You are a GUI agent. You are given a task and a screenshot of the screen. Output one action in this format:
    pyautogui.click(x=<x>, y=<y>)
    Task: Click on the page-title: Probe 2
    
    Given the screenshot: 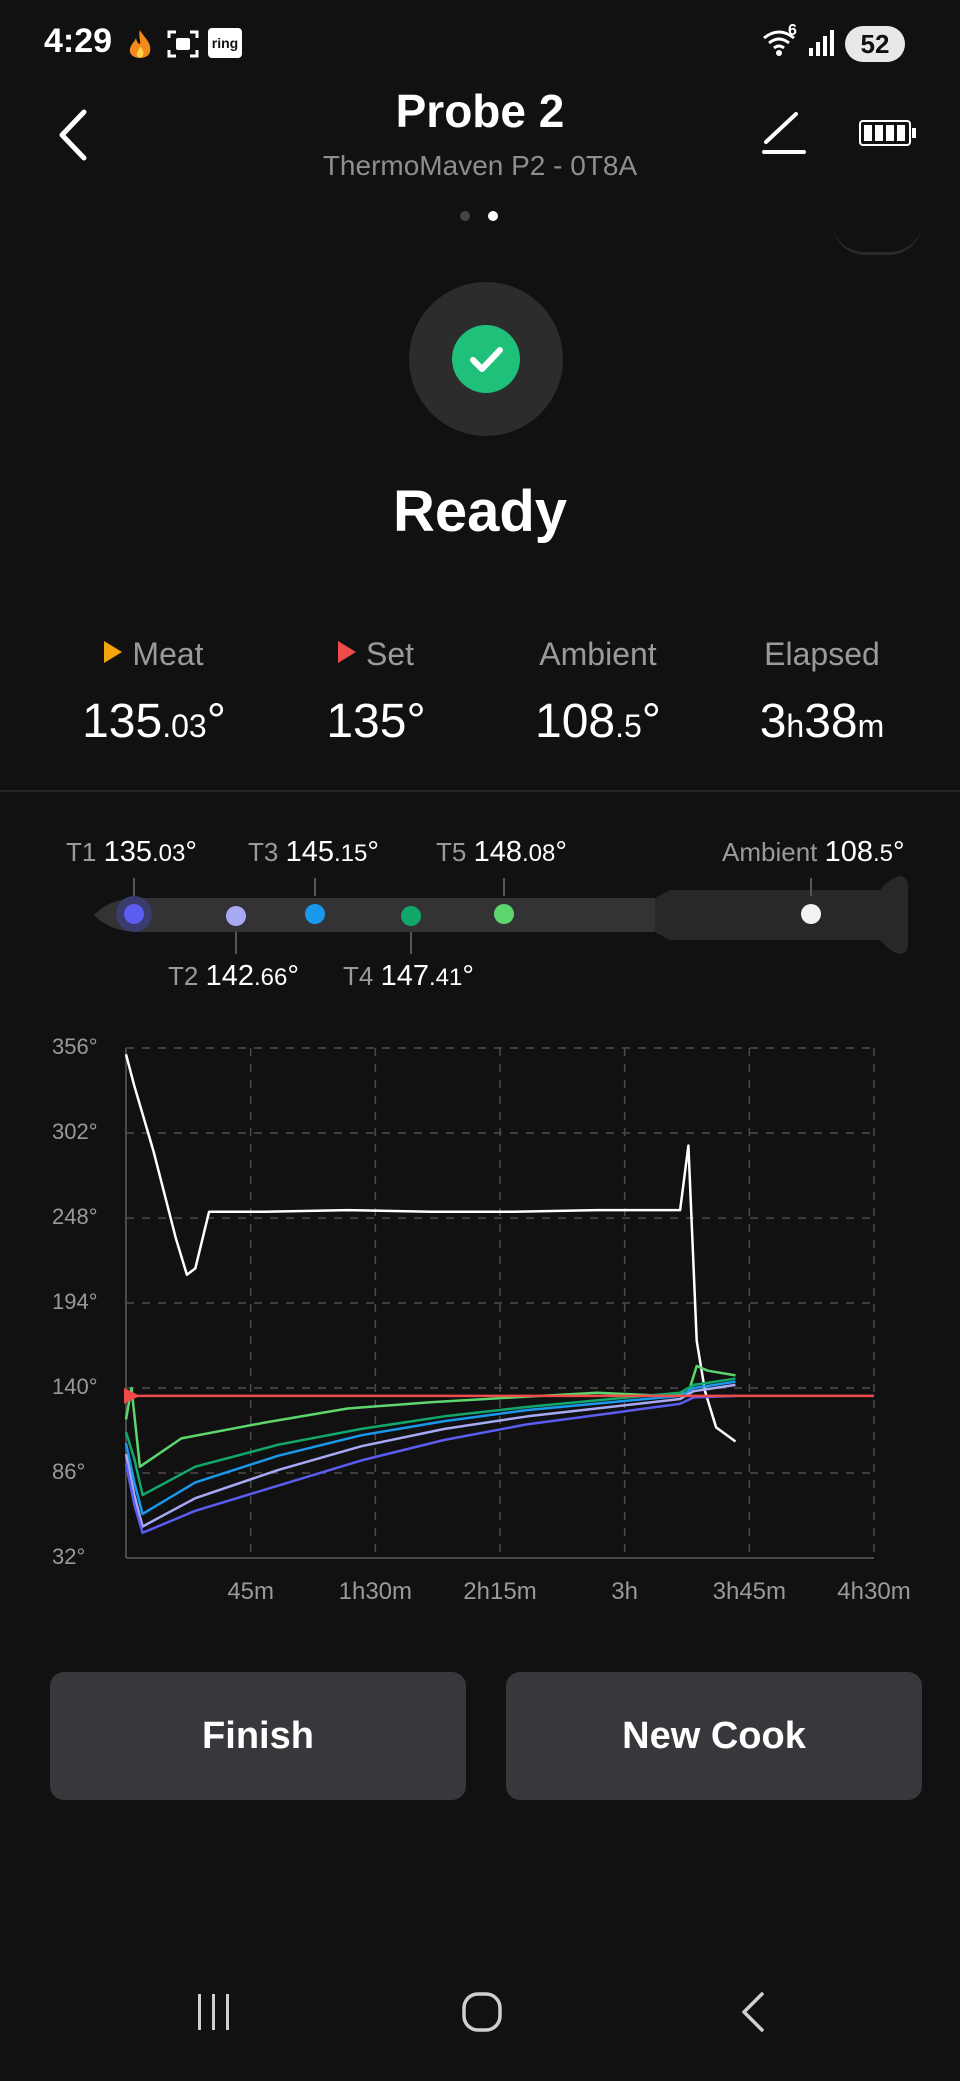 What is the action you would take?
    pyautogui.click(x=480, y=111)
    